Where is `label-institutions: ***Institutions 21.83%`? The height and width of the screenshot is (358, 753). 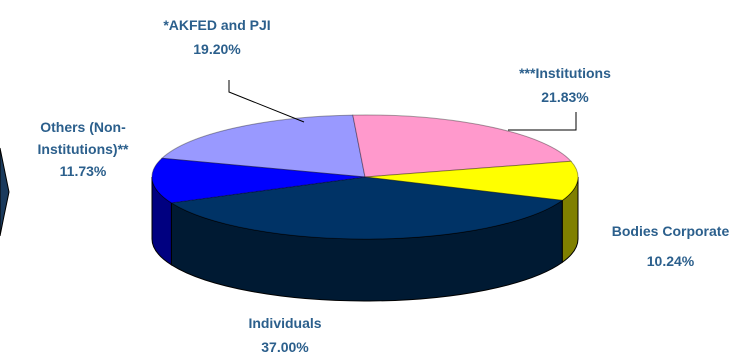 label-institutions: ***Institutions 21.83% is located at coordinates (565, 85).